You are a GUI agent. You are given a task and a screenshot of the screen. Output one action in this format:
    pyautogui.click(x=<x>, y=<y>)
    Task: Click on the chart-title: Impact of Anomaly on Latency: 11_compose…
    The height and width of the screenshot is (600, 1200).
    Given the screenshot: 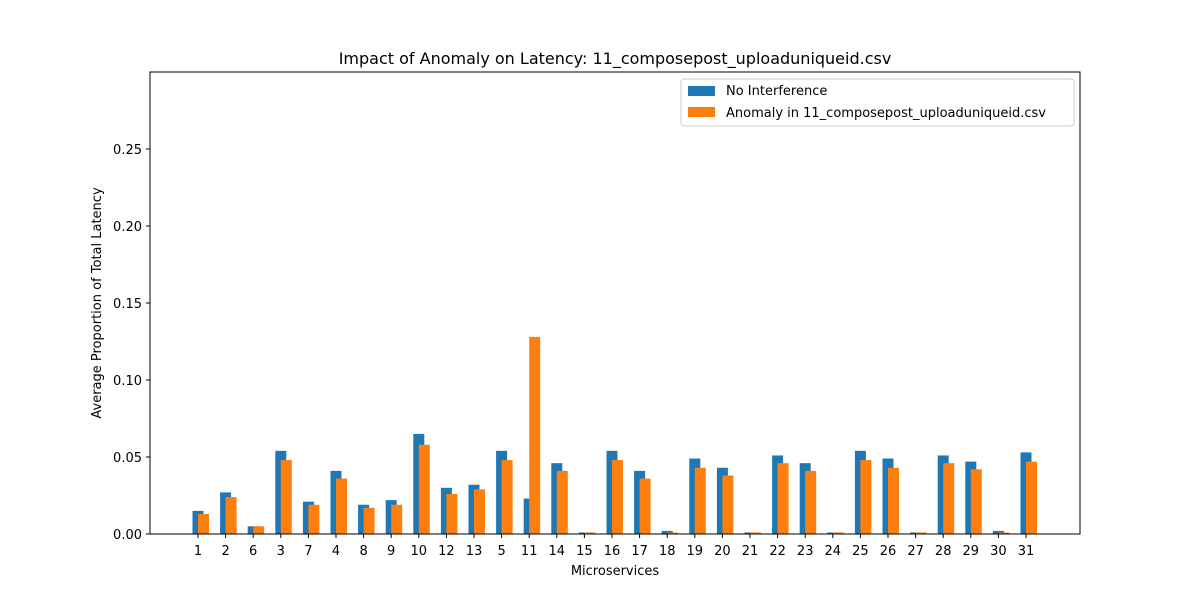 What is the action you would take?
    pyautogui.click(x=615, y=59)
    